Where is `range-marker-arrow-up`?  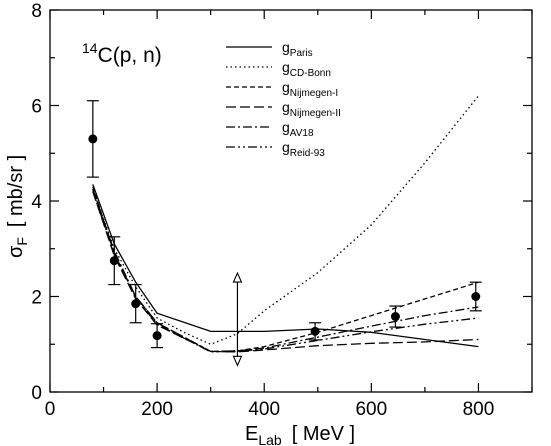
range-marker-arrow-up is located at coordinates (237, 277).